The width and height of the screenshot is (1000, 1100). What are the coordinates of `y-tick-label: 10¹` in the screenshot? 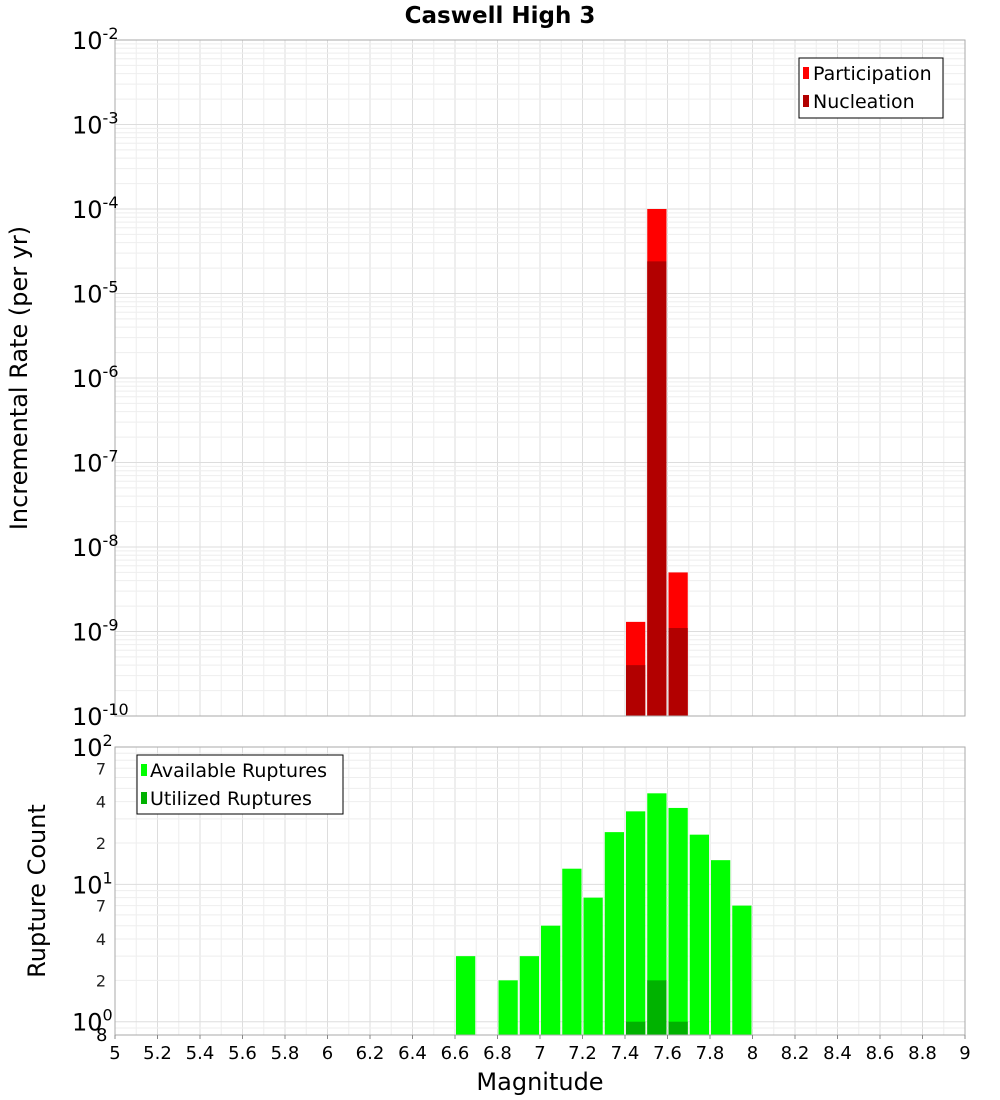 It's located at (92, 883).